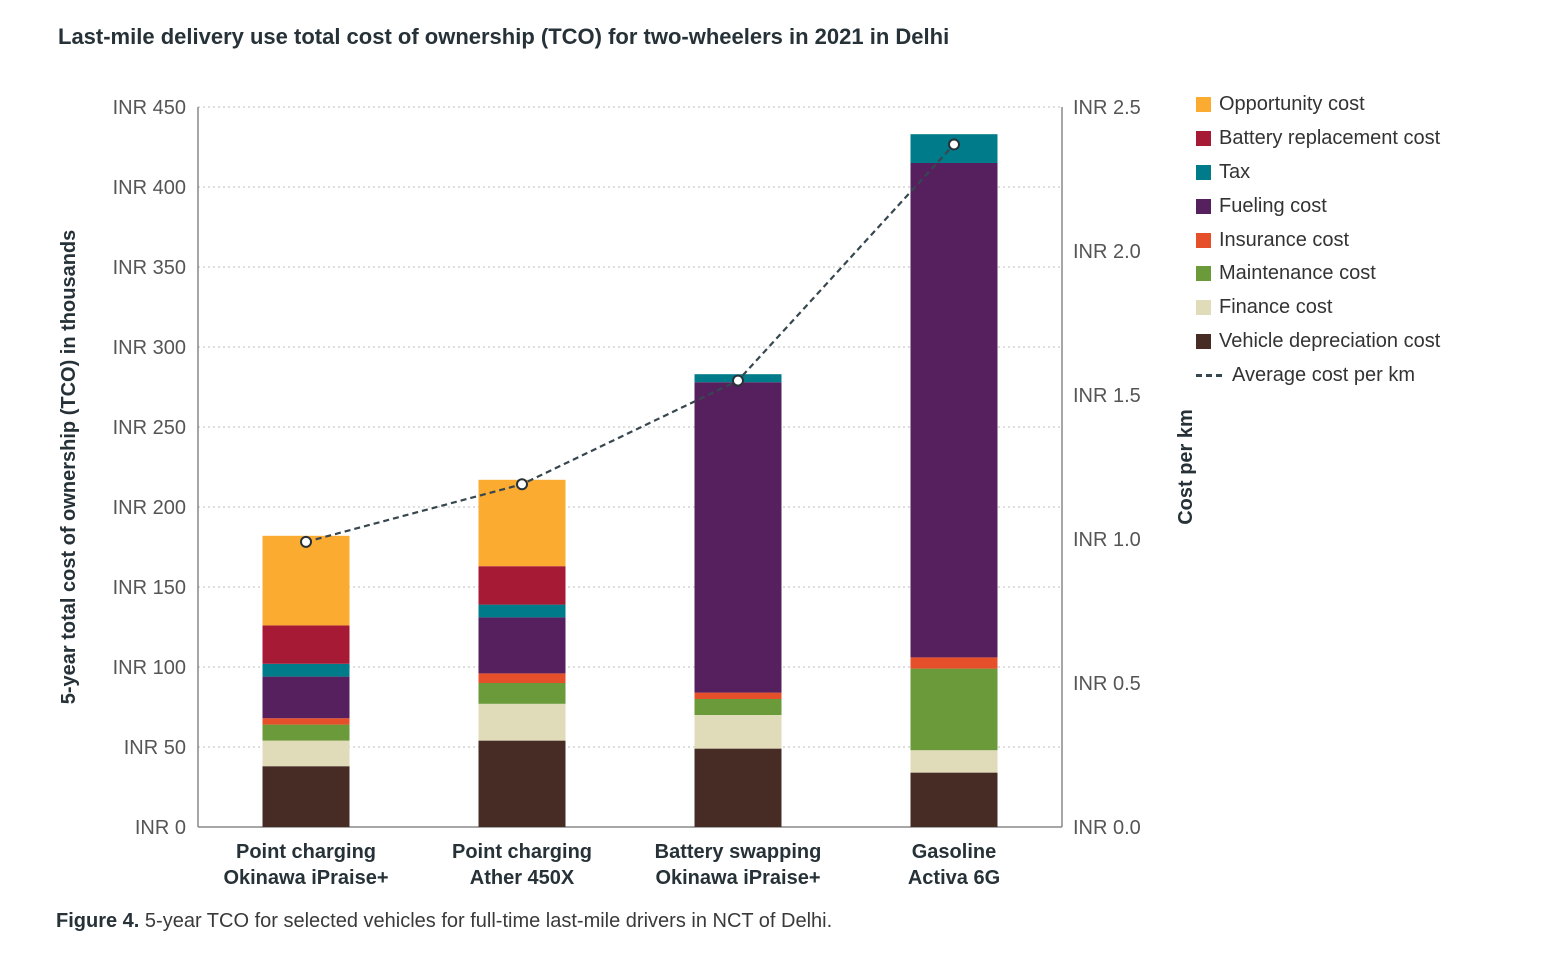  What do you see at coordinates (1297, 273) in the screenshot?
I see `legend-label: Maintenance cost` at bounding box center [1297, 273].